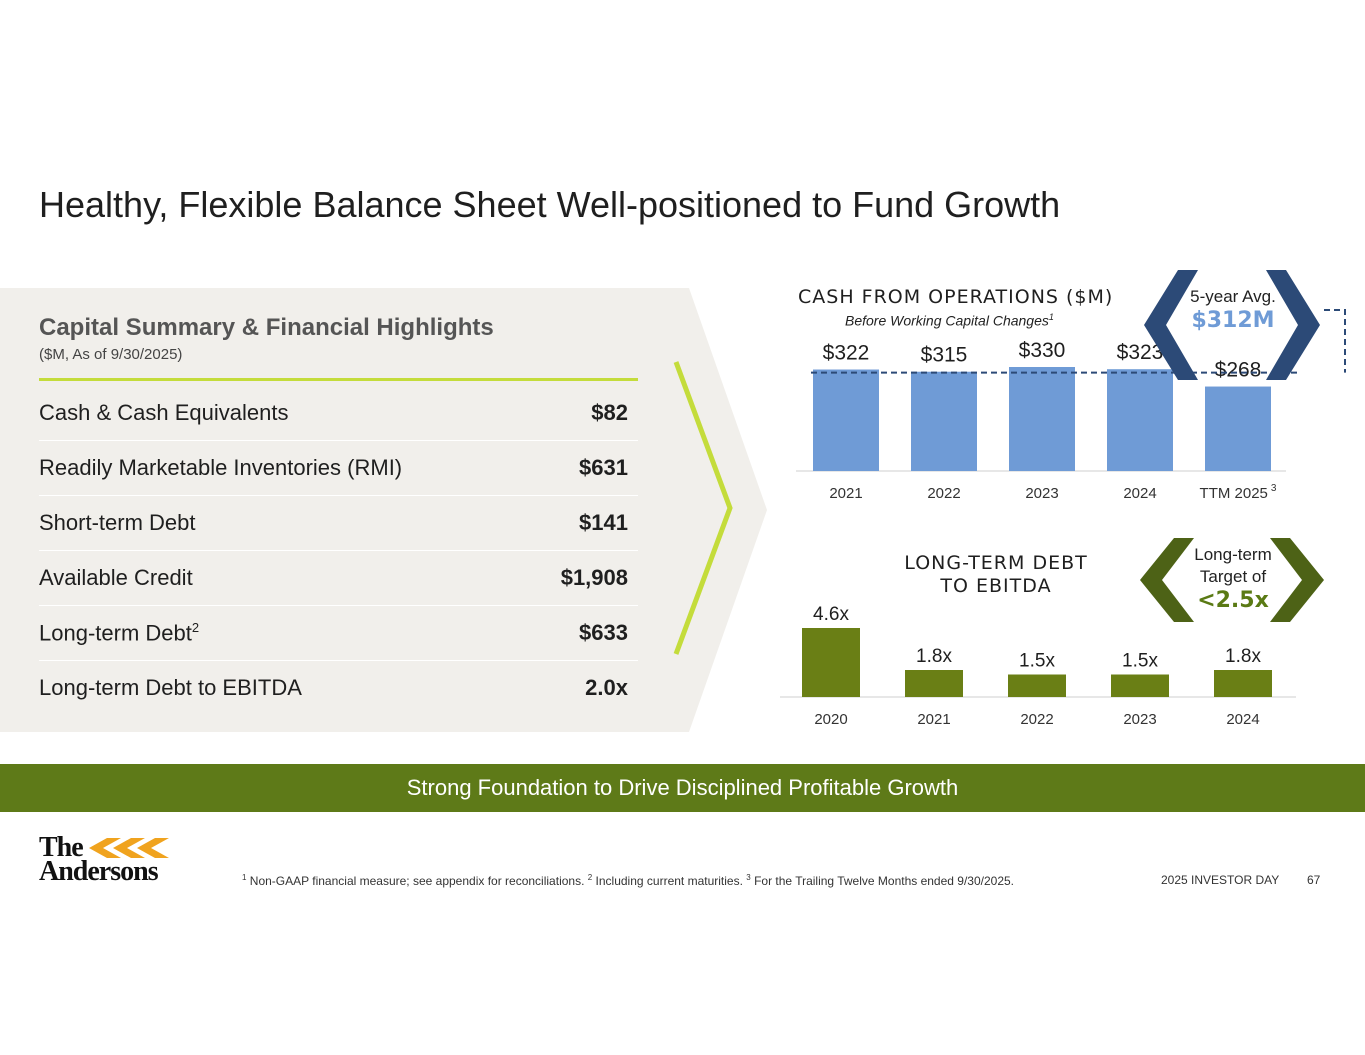  Describe the element at coordinates (99, 871) in the screenshot. I see `logo-line2: Andersons` at that location.